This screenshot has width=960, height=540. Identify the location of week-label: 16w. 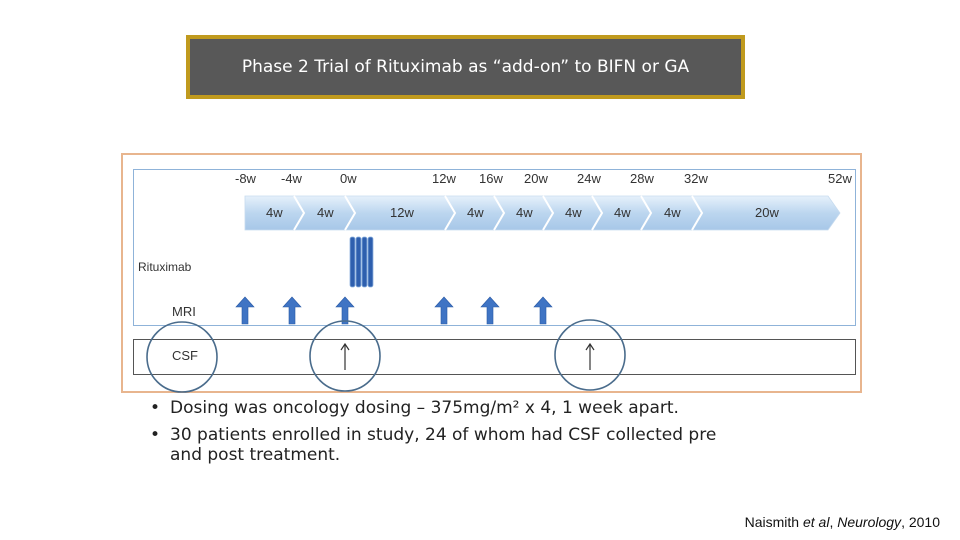
(491, 178).